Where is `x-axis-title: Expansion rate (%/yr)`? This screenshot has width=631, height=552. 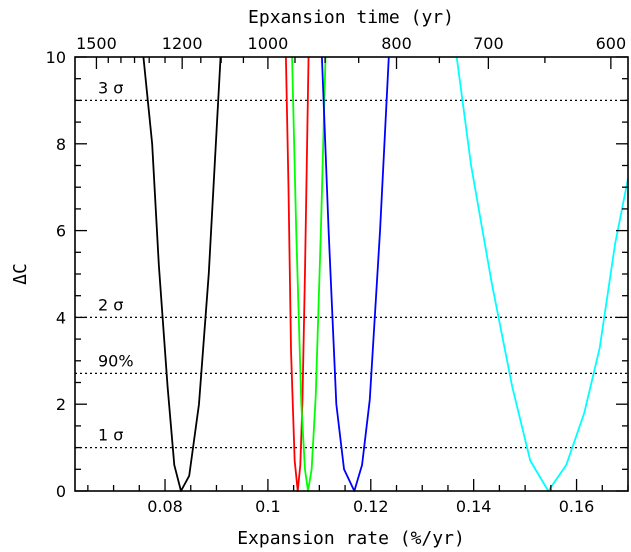
x-axis-title: Expansion rate (%/yr) is located at coordinates (351, 538).